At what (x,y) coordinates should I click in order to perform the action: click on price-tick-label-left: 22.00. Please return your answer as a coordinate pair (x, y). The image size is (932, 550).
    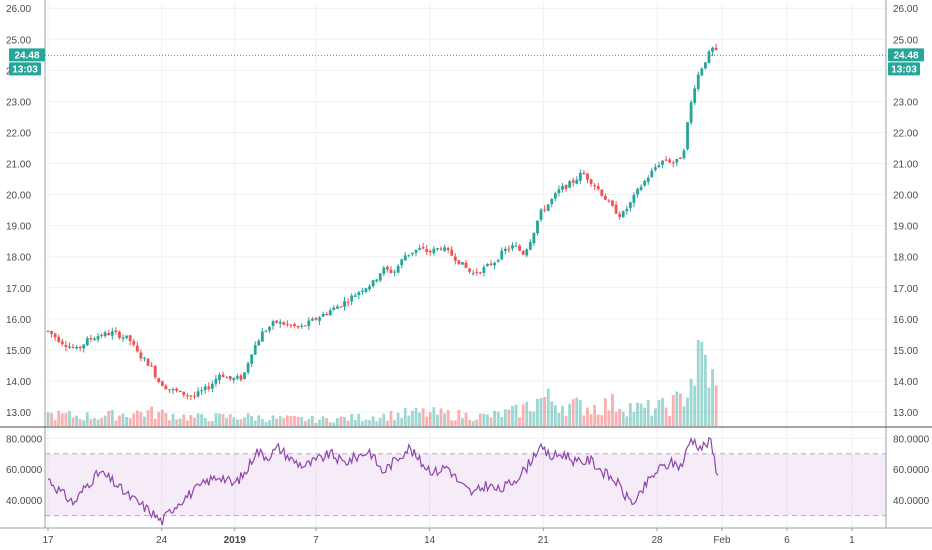
    Looking at the image, I should click on (18, 133).